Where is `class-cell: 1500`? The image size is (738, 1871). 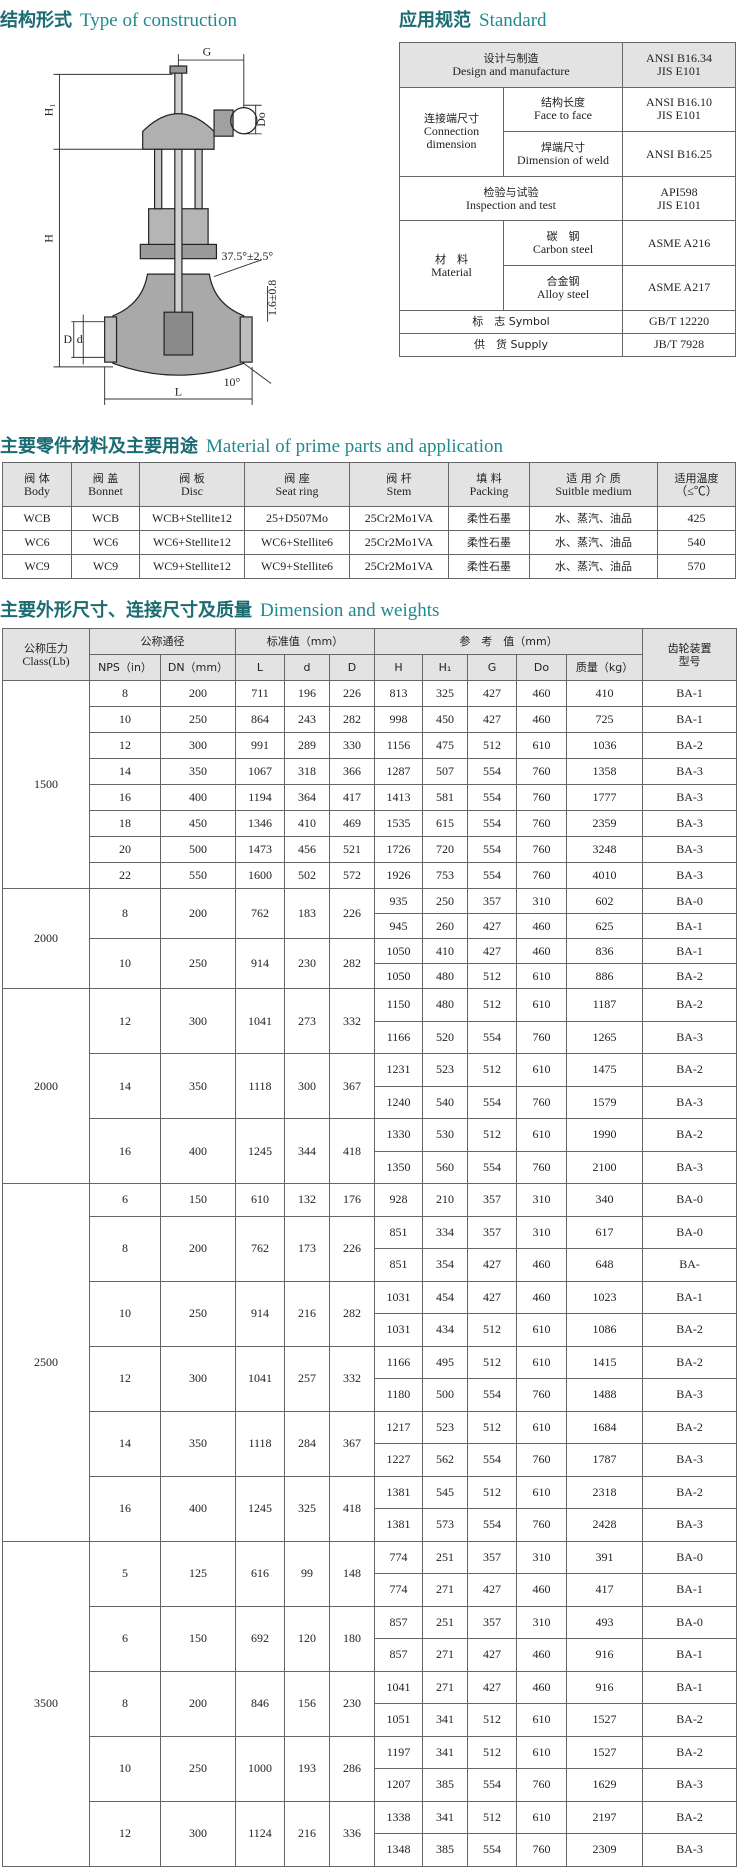
class-cell: 1500 is located at coordinates (46, 784).